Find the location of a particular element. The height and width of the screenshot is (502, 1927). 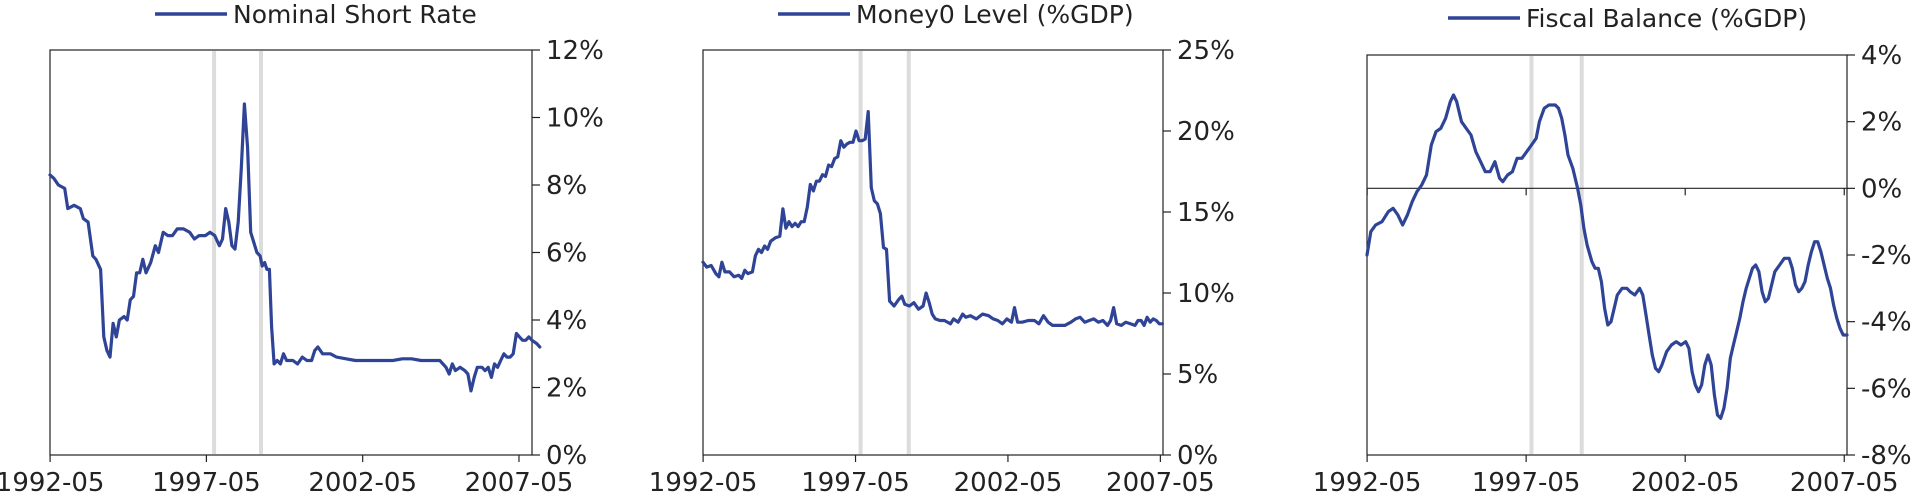

y-tick-label: 6% is located at coordinates (566, 254).